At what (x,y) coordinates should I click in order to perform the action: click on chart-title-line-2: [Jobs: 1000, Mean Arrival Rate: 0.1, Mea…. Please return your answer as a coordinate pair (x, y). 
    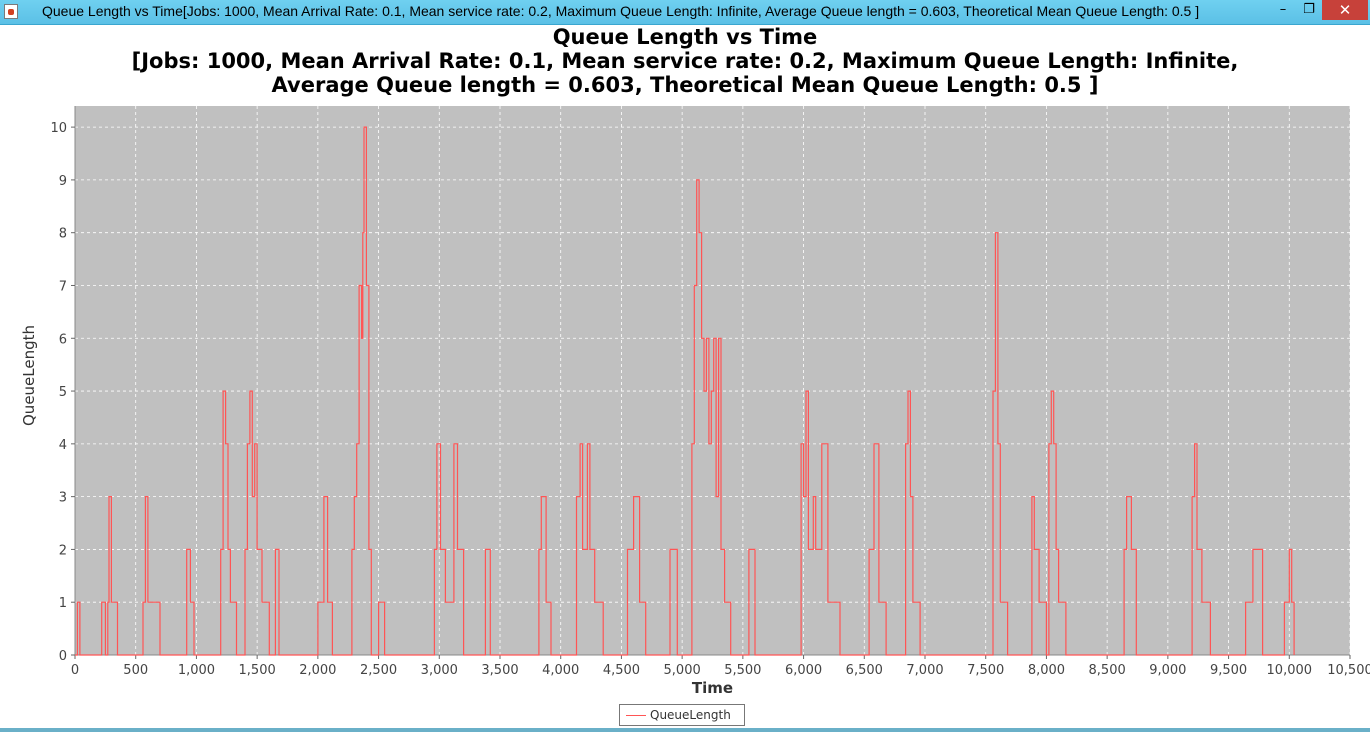
    Looking at the image, I should click on (685, 61).